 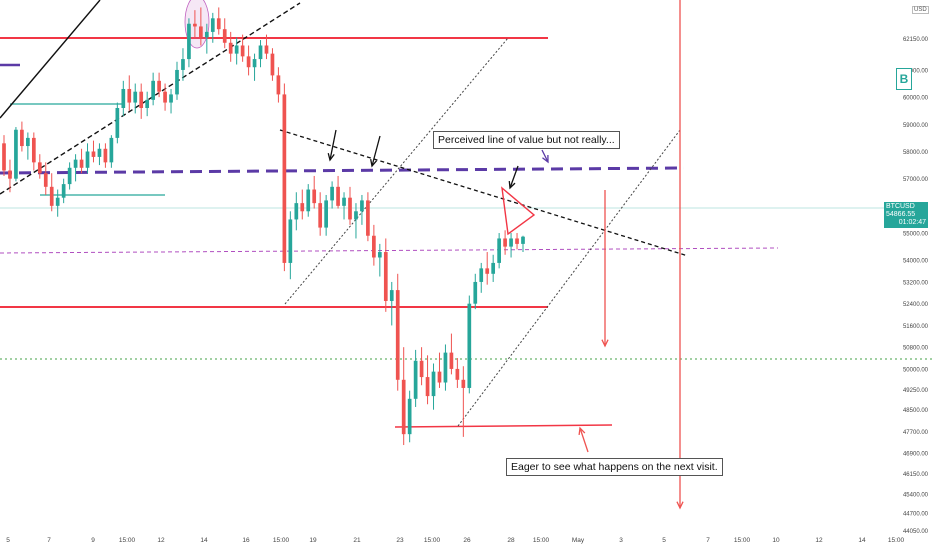 I want to click on price-tick-label: 58000.00, so click(x=916, y=153).